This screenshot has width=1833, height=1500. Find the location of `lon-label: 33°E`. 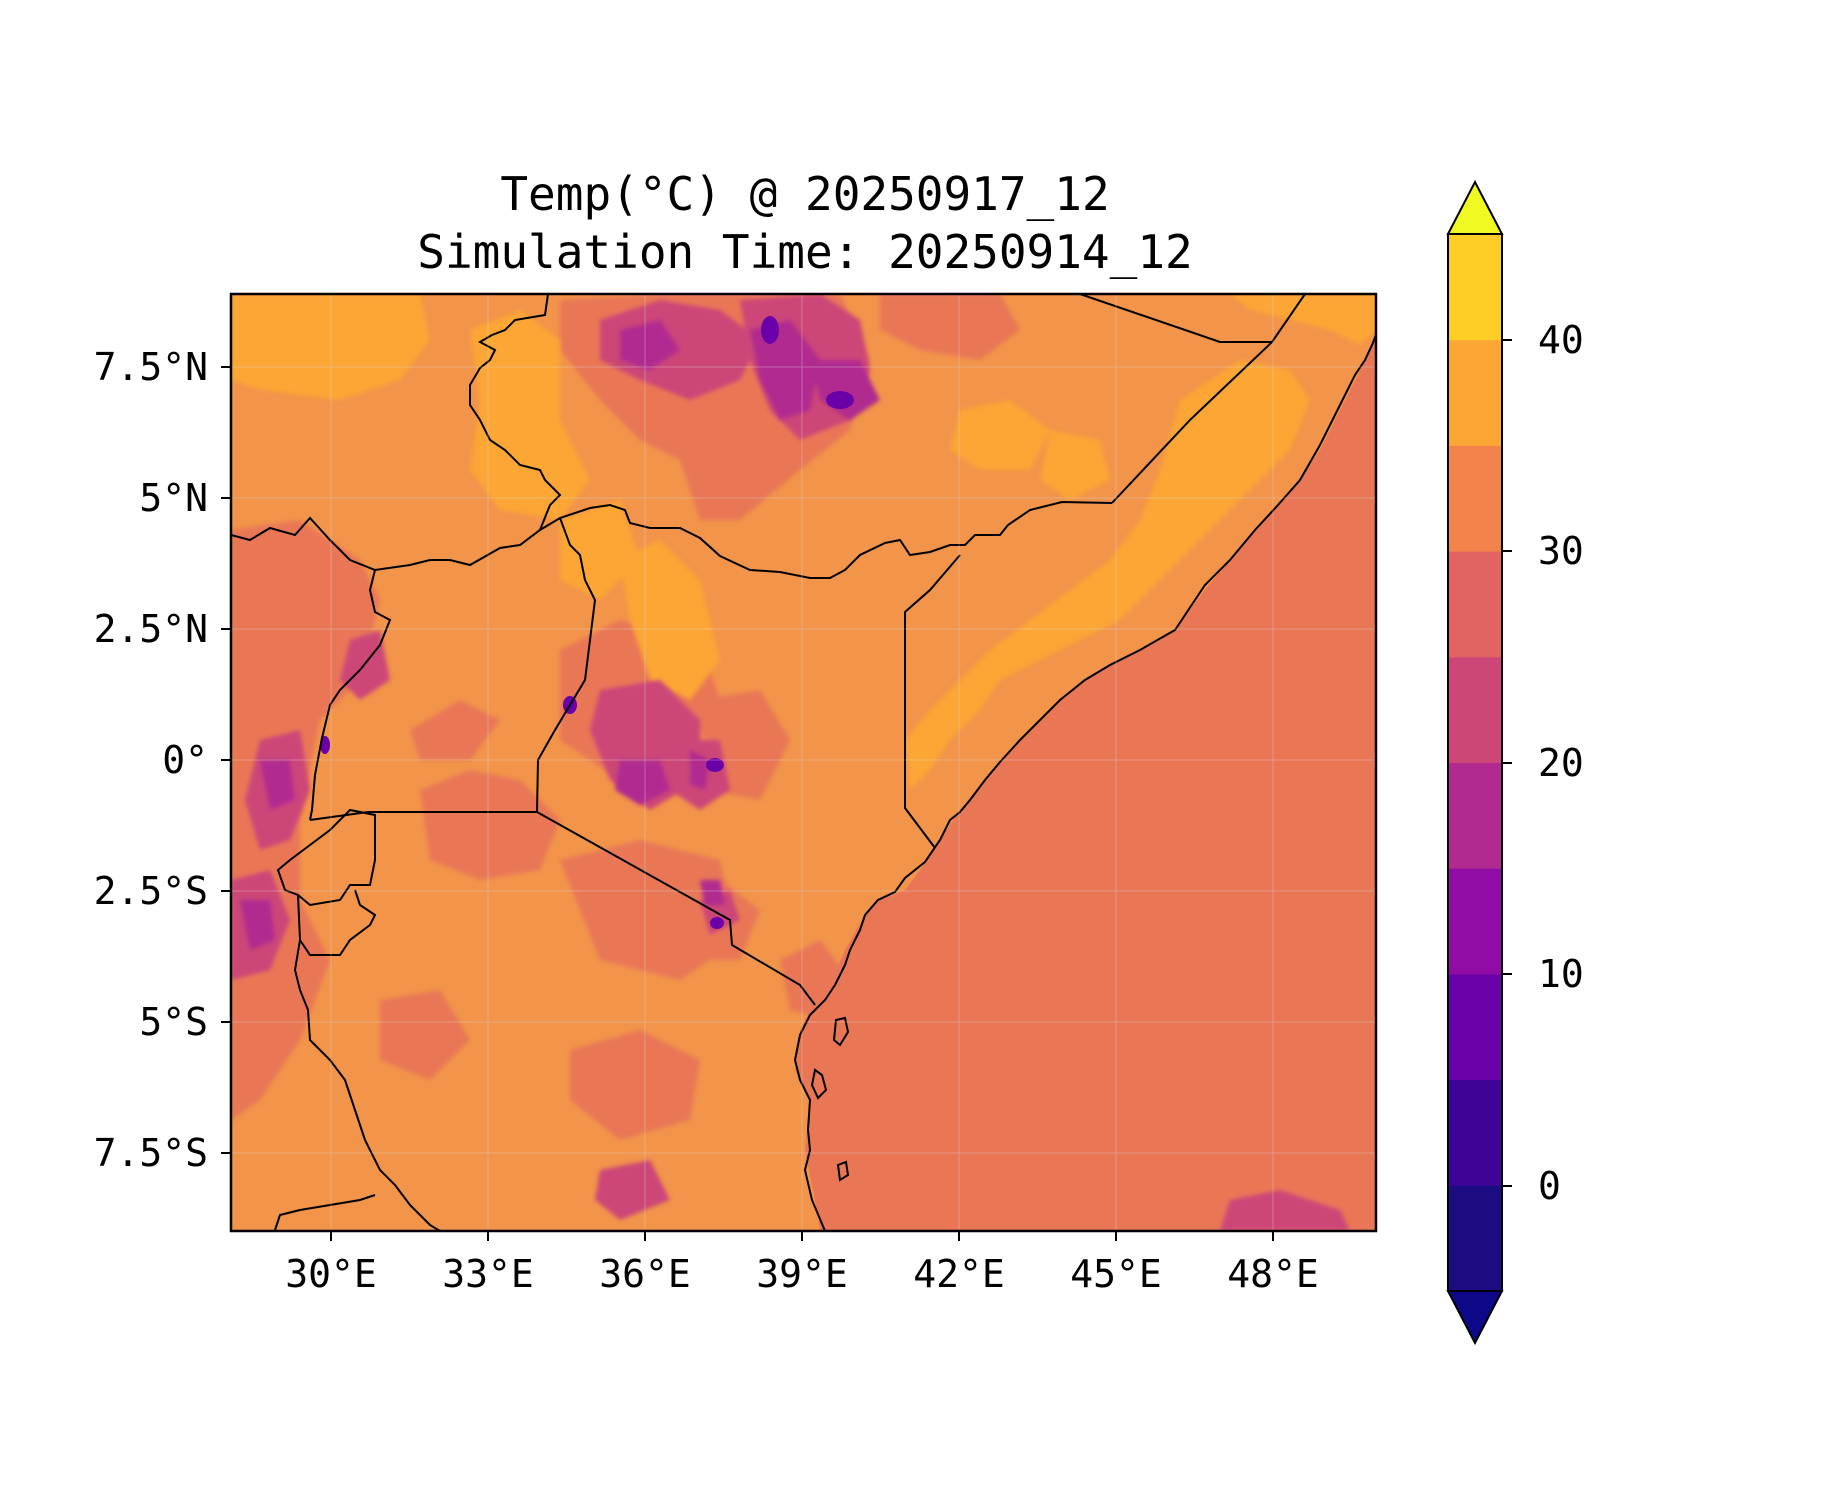

lon-label: 33°E is located at coordinates (488, 1274).